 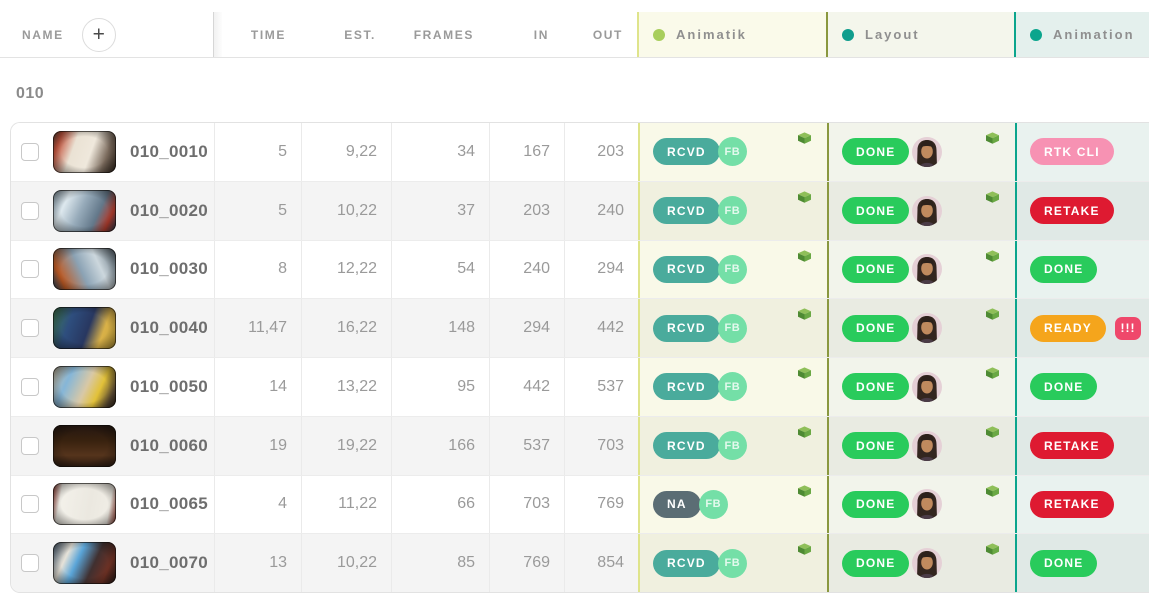 I want to click on est-column-header: EST., so click(x=360, y=34).